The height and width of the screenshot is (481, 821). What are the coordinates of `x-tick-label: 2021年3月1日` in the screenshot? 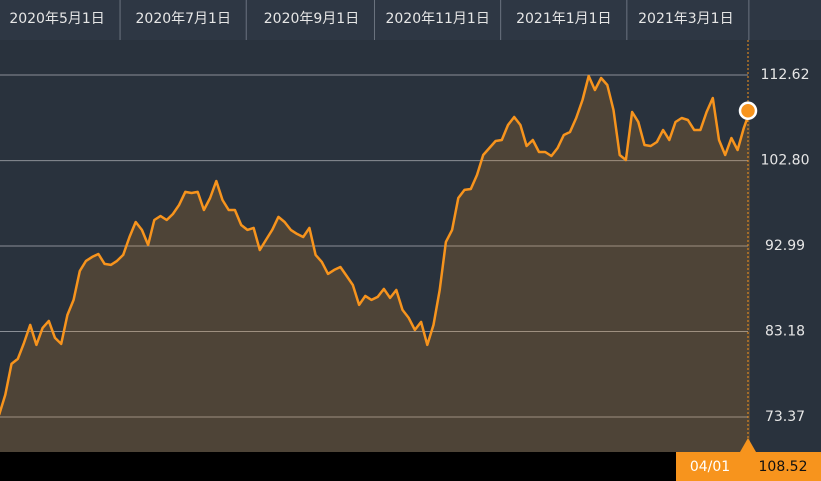 It's located at (685, 19).